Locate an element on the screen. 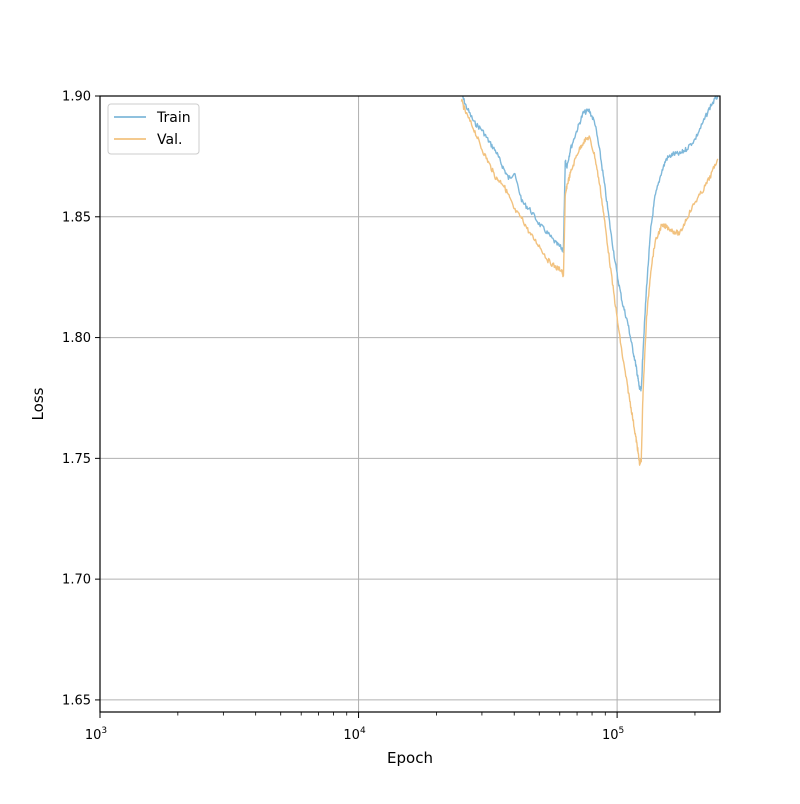  series-line-train is located at coordinates (590, 244).